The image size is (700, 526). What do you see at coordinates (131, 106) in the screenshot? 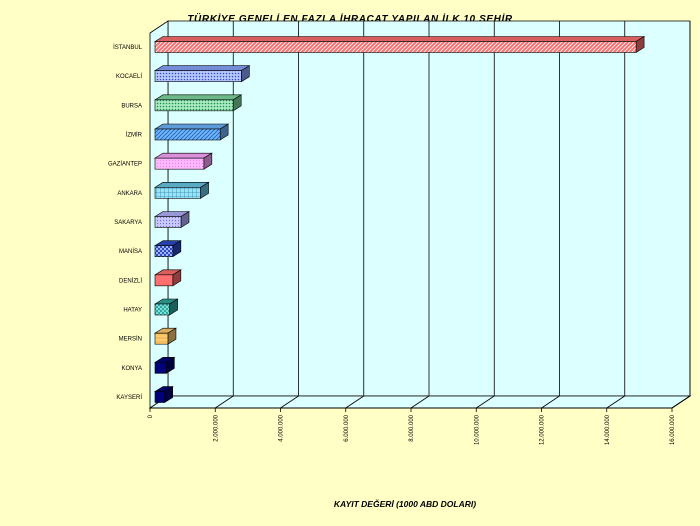
I see `category-label: BURSA` at bounding box center [131, 106].